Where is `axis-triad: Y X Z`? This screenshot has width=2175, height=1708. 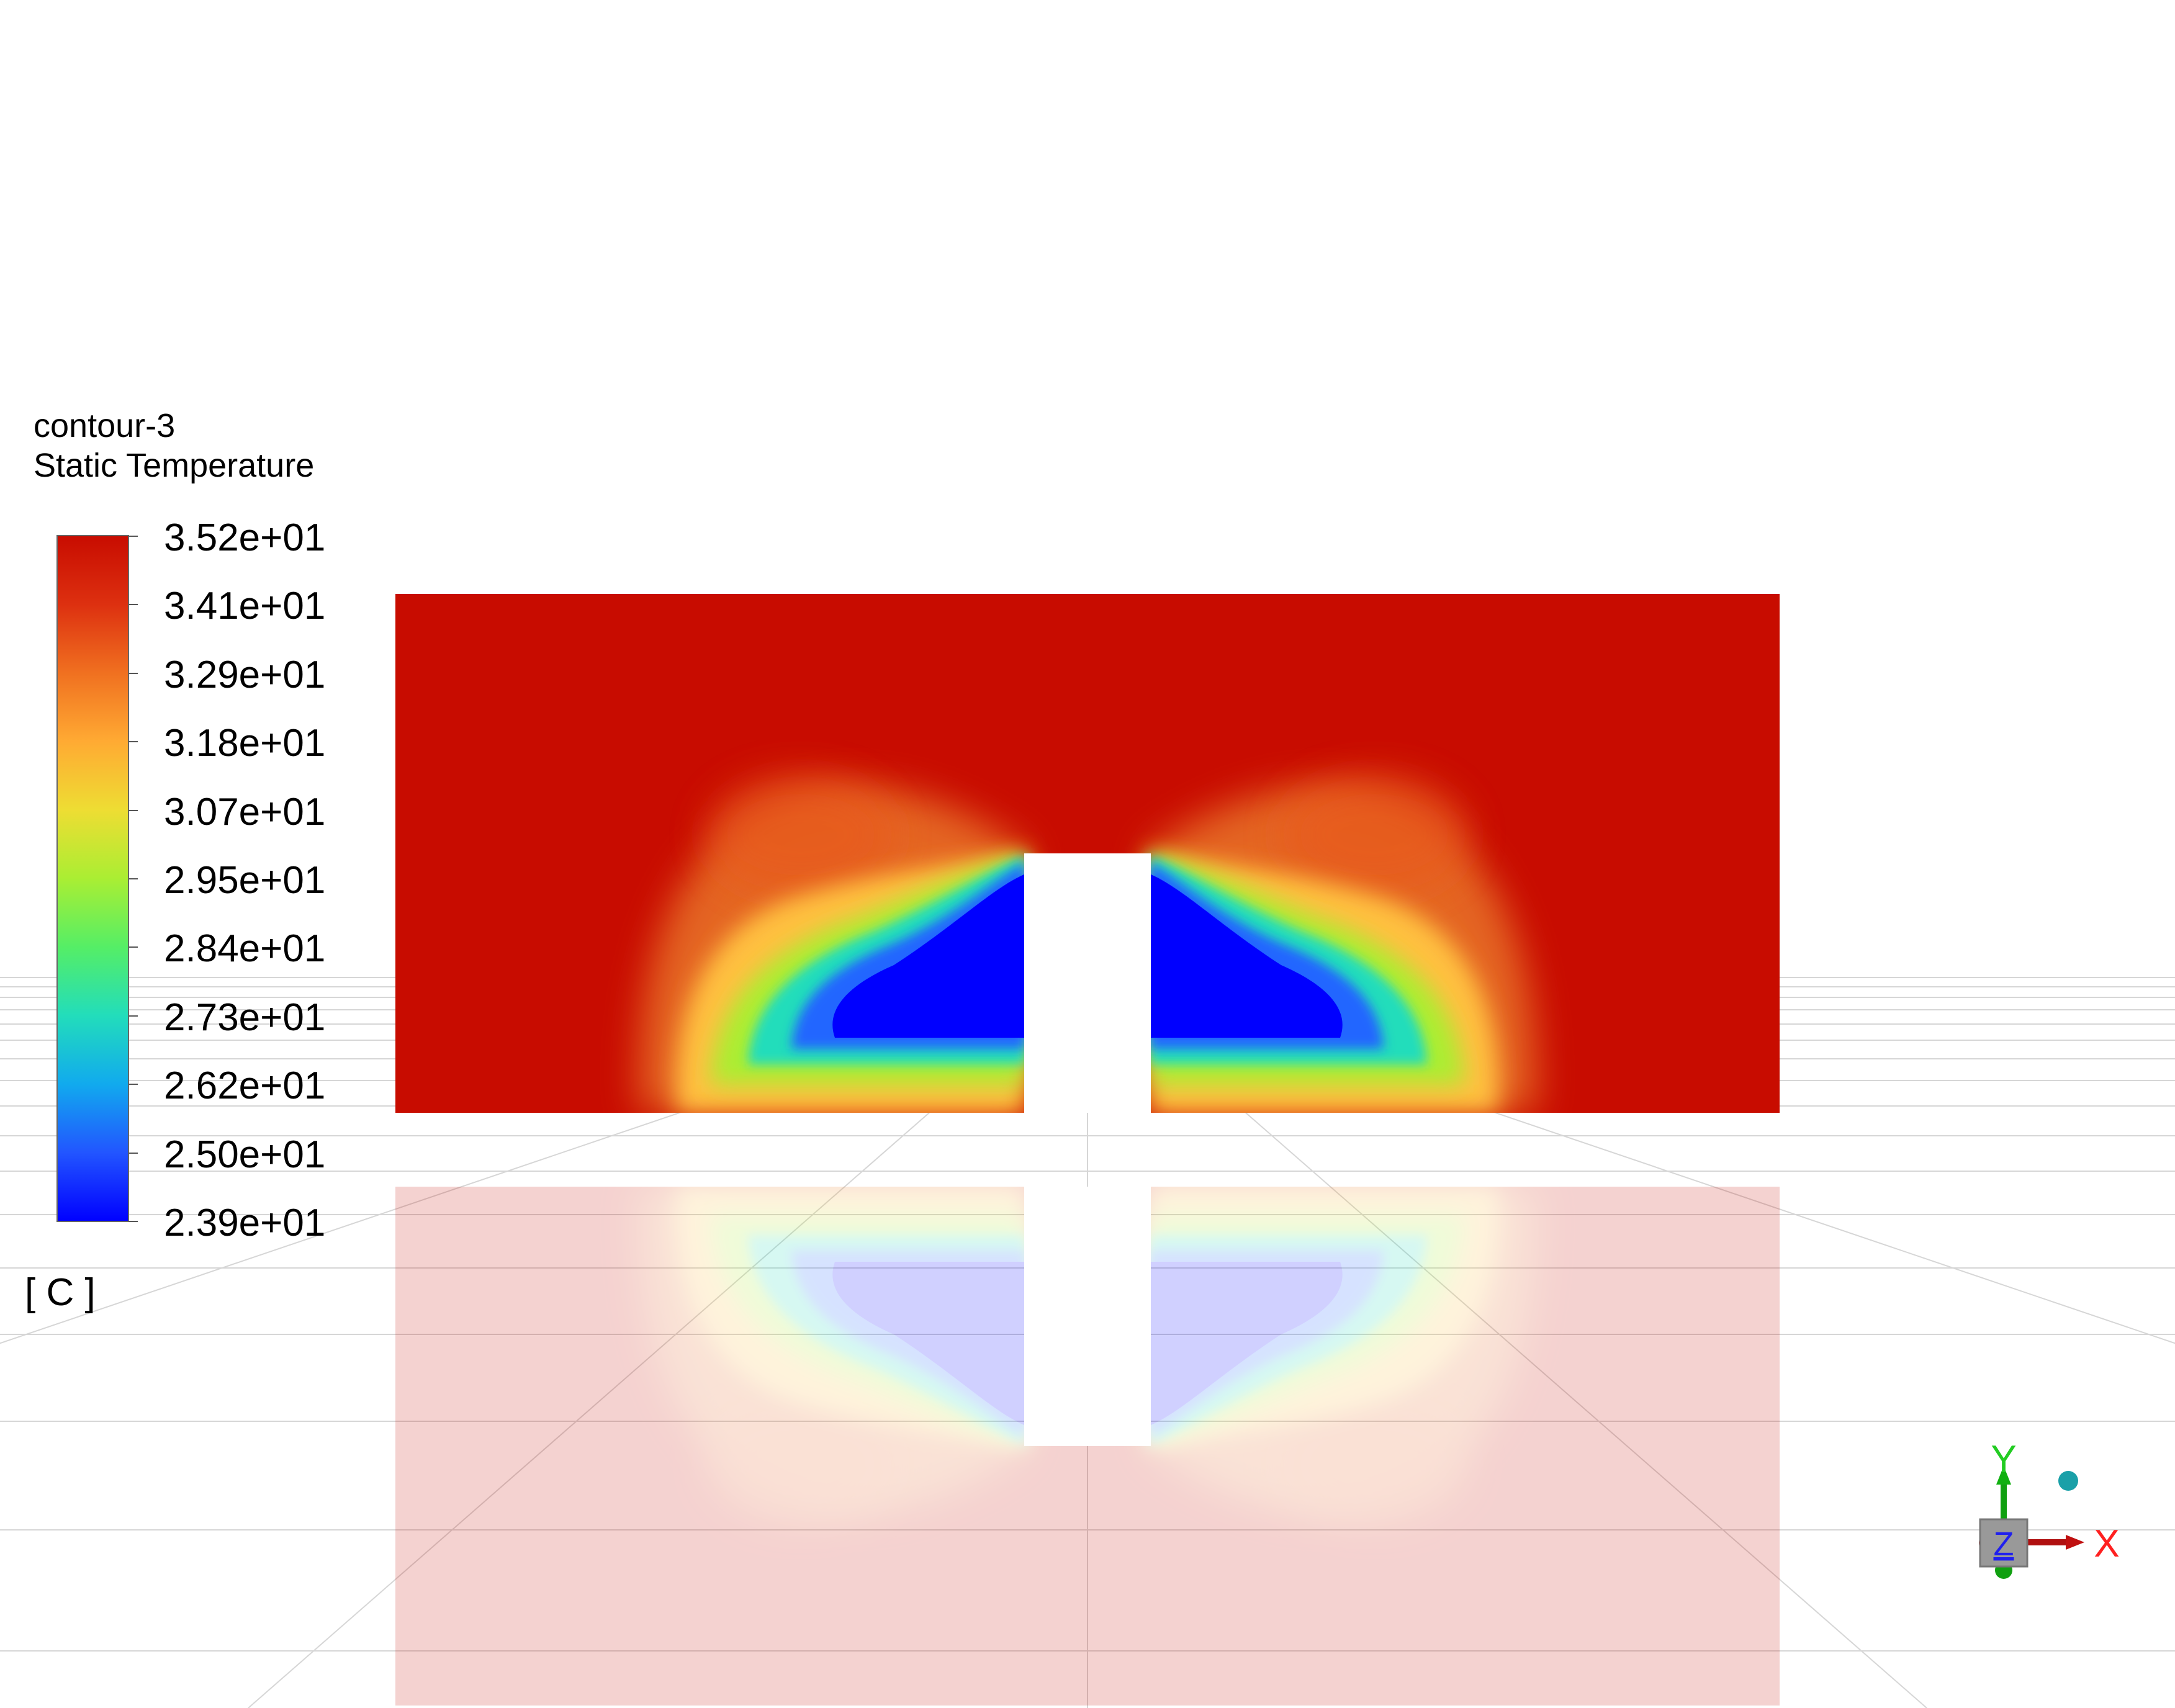
axis-triad: Y X Z is located at coordinates (2049, 1509).